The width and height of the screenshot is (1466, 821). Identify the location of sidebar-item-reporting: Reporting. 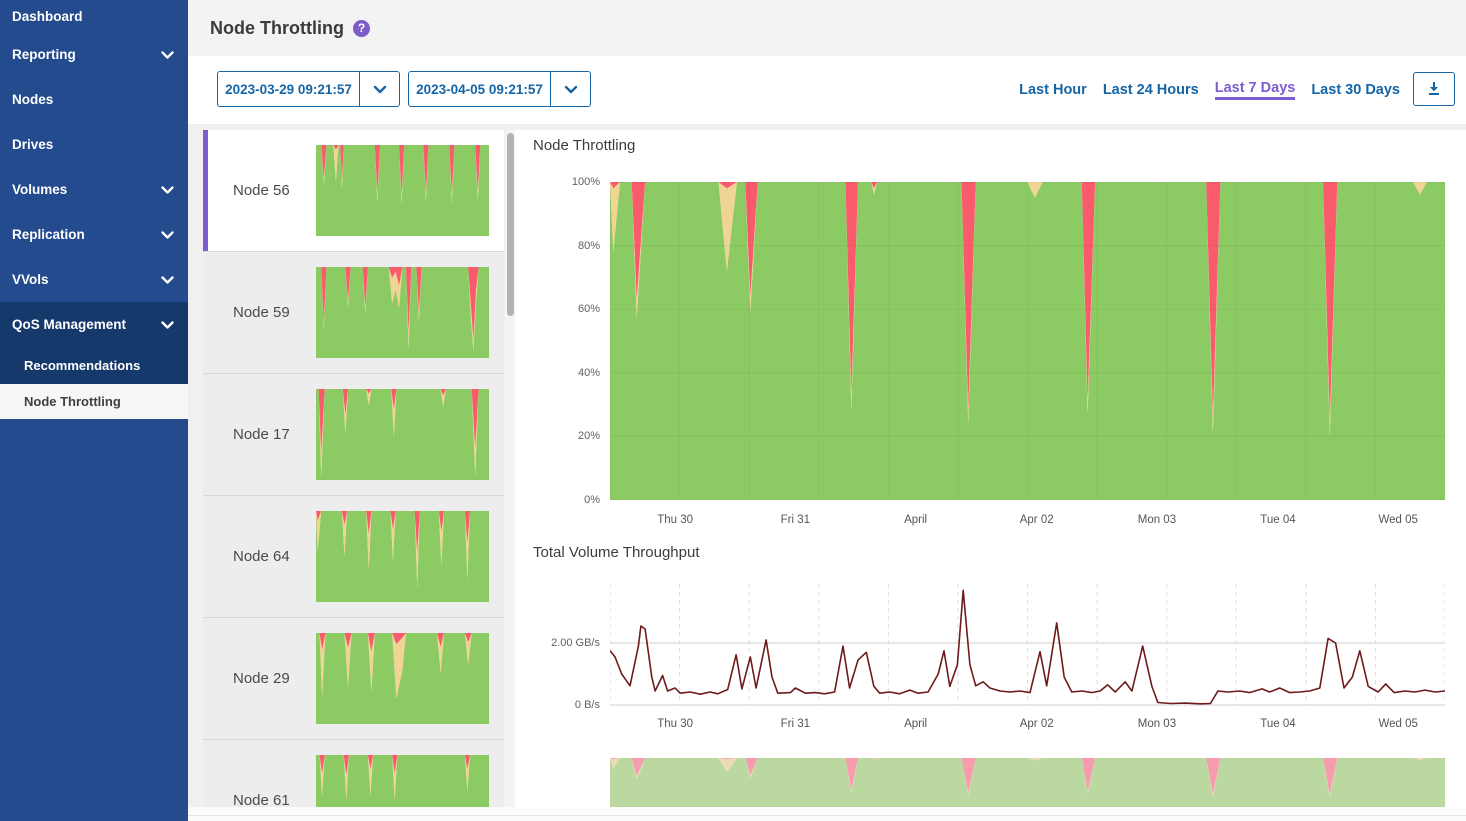
(94, 54).